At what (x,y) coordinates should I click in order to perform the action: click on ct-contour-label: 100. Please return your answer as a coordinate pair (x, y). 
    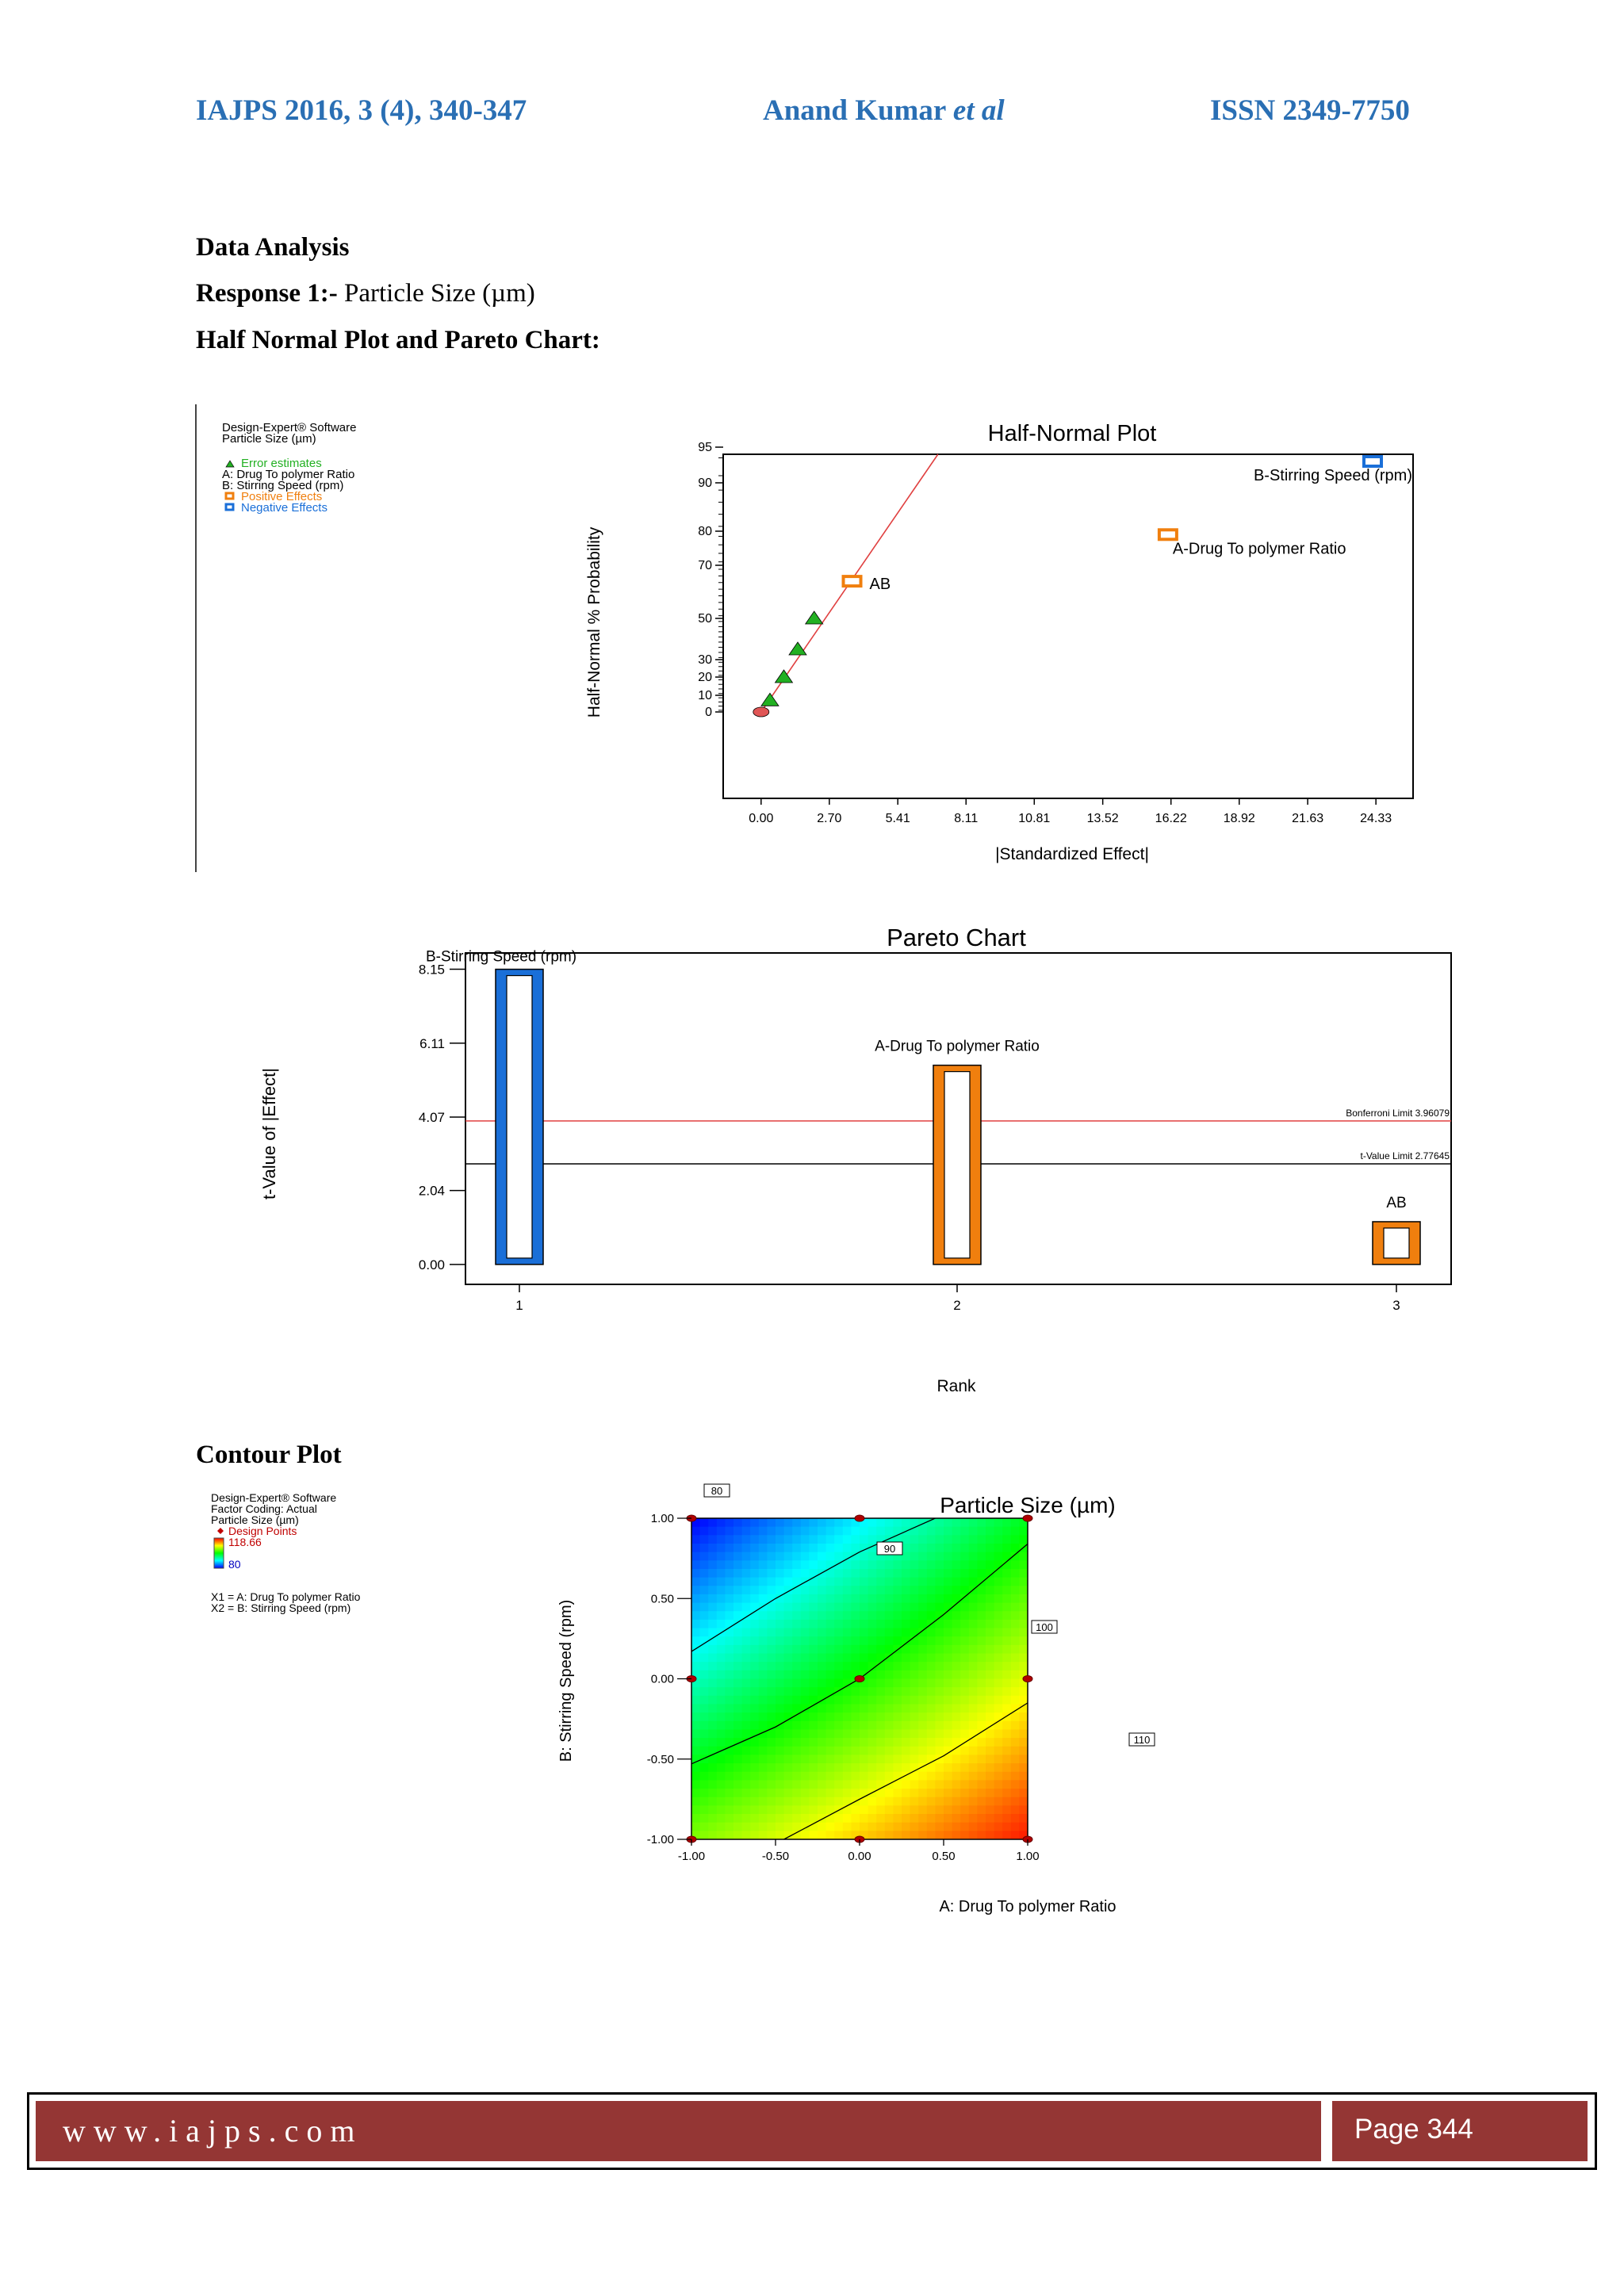
    Looking at the image, I should click on (1044, 1627).